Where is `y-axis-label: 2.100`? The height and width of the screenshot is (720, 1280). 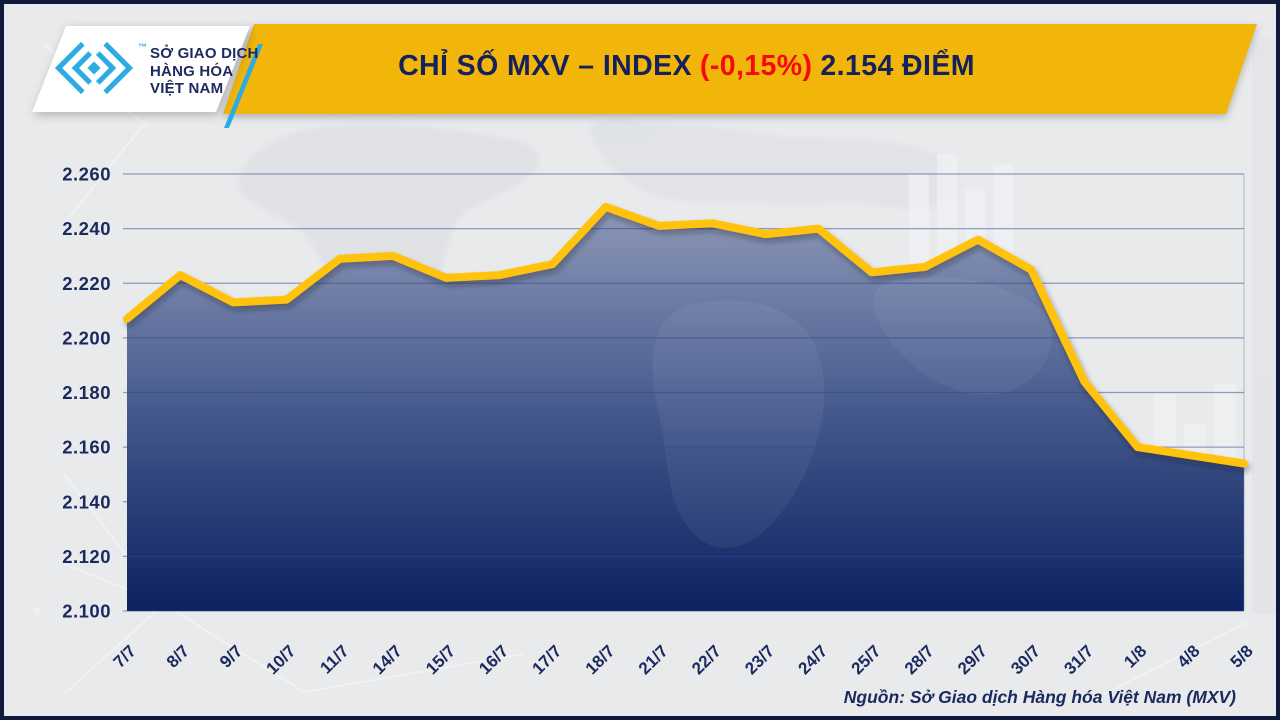
y-axis-label: 2.100 is located at coordinates (86, 611).